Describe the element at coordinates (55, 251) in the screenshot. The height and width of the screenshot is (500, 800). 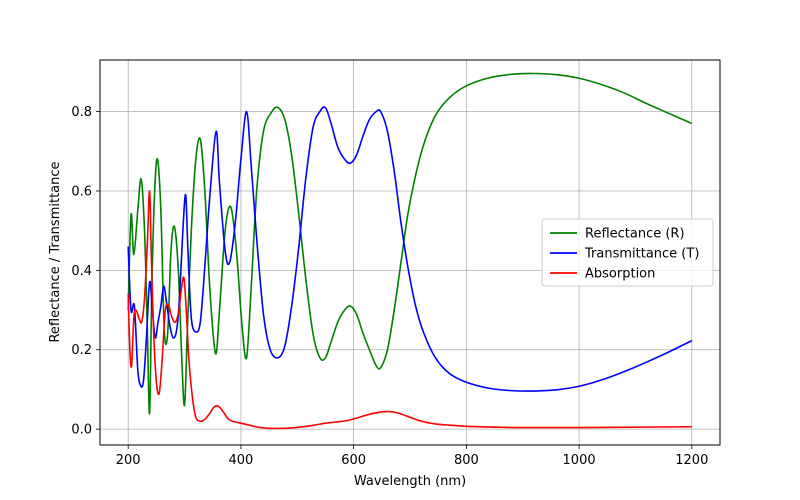
I see `y-axis-label: Reflectance / Transmittance` at that location.